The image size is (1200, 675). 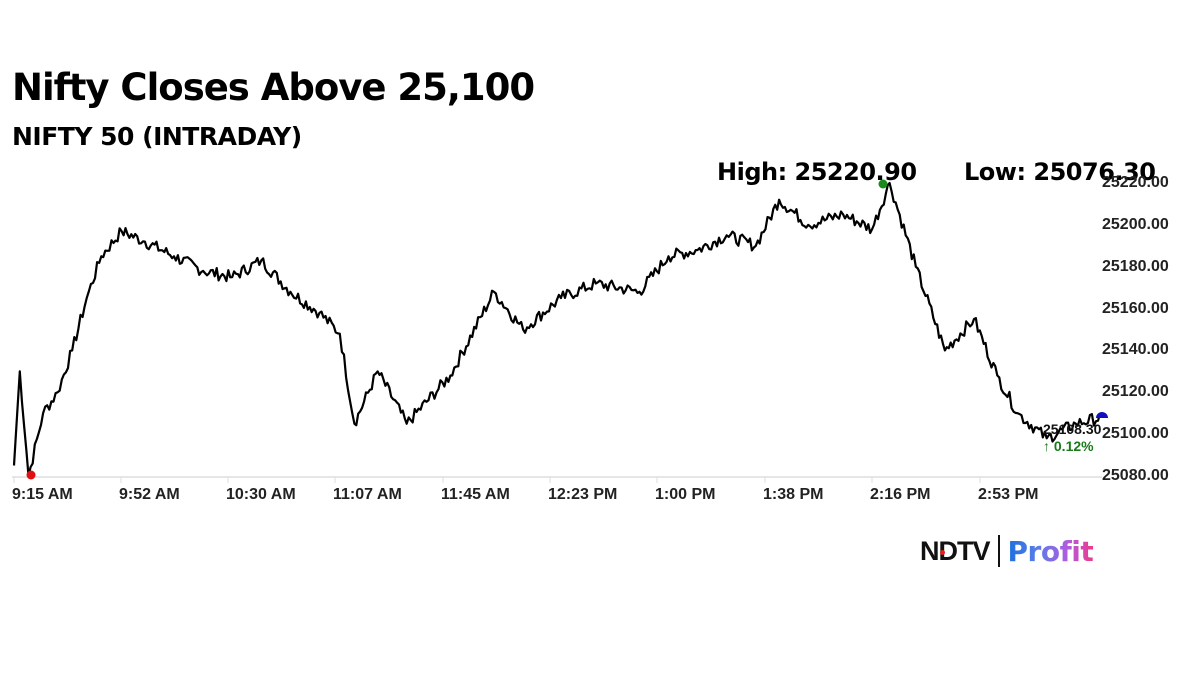 I want to click on y-tick-label: 25120.00, so click(x=1135, y=392).